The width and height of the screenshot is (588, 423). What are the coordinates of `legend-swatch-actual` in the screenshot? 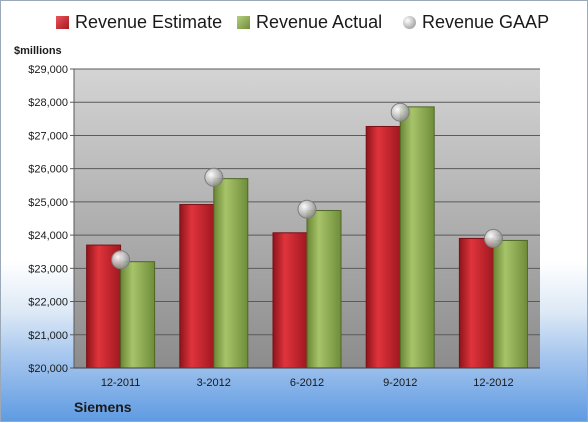 It's located at (243, 22).